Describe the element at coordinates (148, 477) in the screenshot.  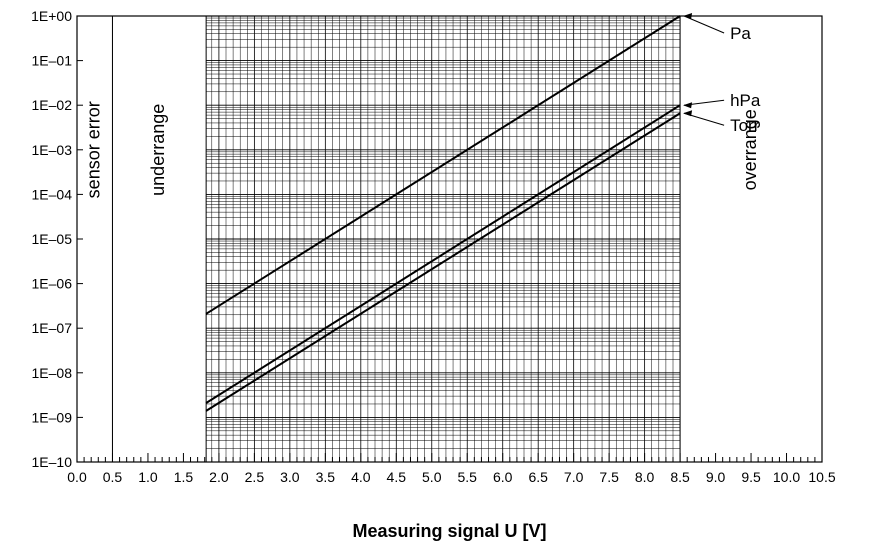
I see `x-tick-label: 1.0` at that location.